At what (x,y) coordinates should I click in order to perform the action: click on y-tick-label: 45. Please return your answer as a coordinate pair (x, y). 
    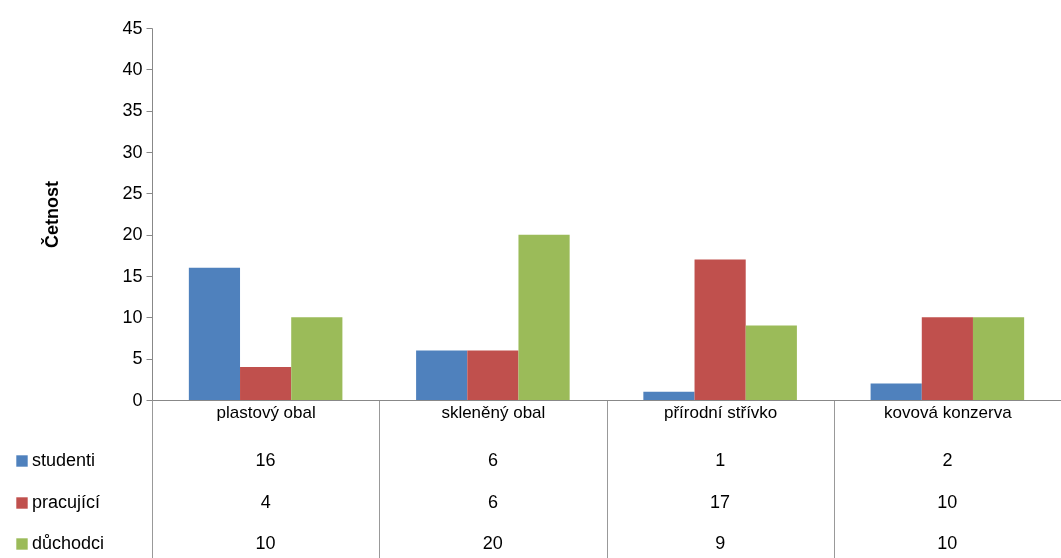
    Looking at the image, I should click on (132, 27).